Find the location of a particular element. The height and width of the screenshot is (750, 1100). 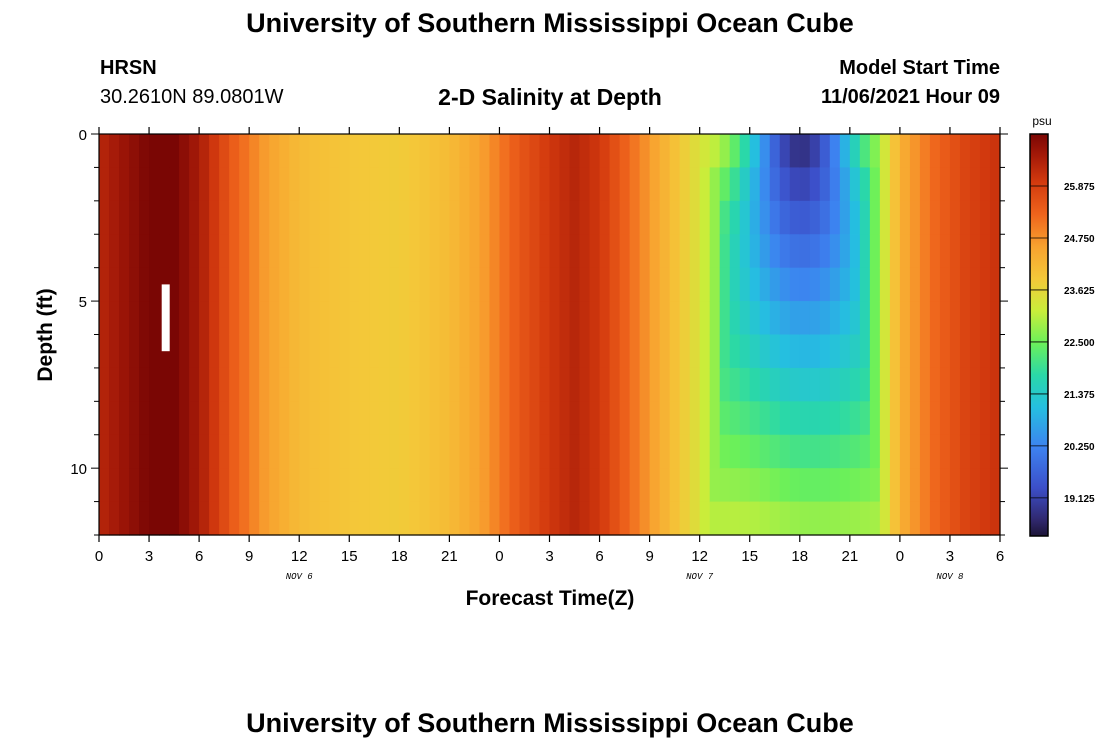

x-tick-label: 9 is located at coordinates (649, 556).